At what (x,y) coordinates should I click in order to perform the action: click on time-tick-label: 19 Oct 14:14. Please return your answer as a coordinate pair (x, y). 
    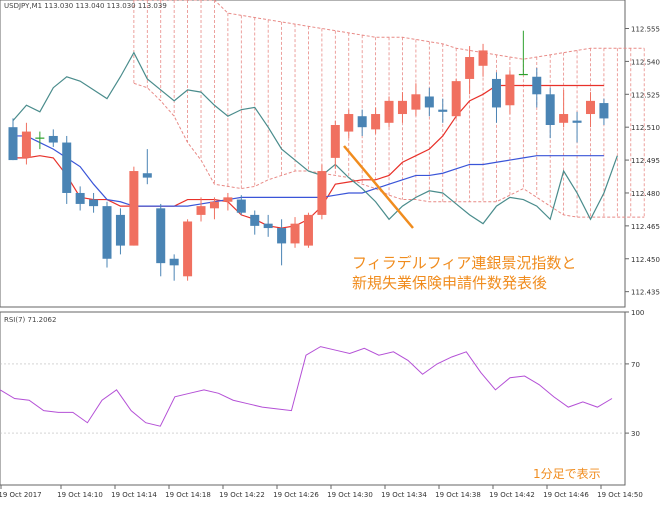
    Looking at the image, I should click on (134, 495).